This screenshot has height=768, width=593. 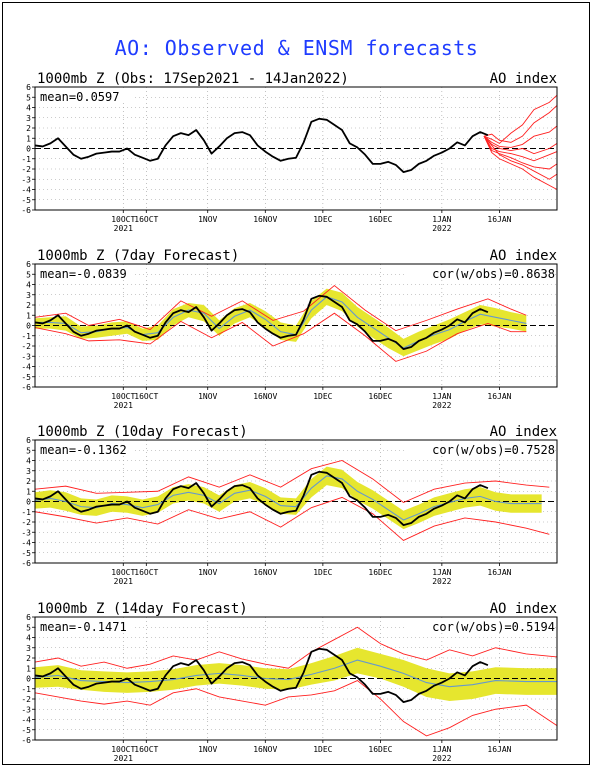 I want to click on panel-heading: 1000mb Z (10day Forecast), so click(x=142, y=432).